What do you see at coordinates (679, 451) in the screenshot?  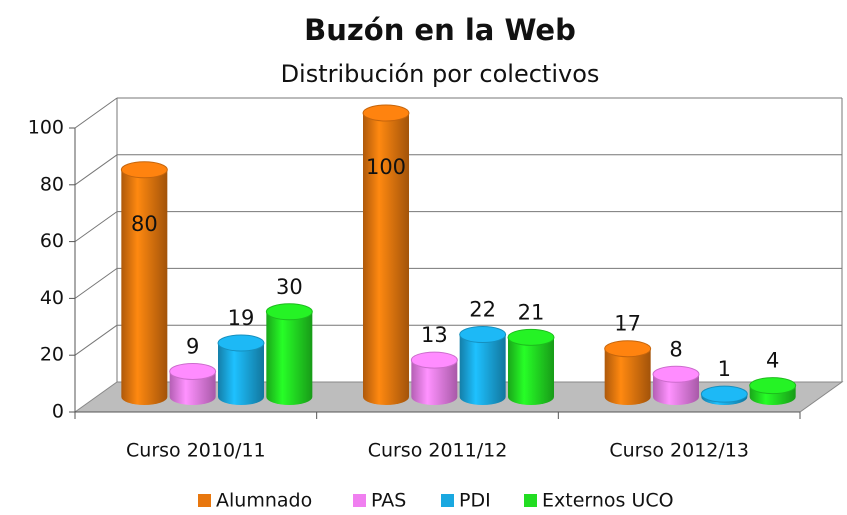 I see `x-tick-label: Curso 2012/13` at bounding box center [679, 451].